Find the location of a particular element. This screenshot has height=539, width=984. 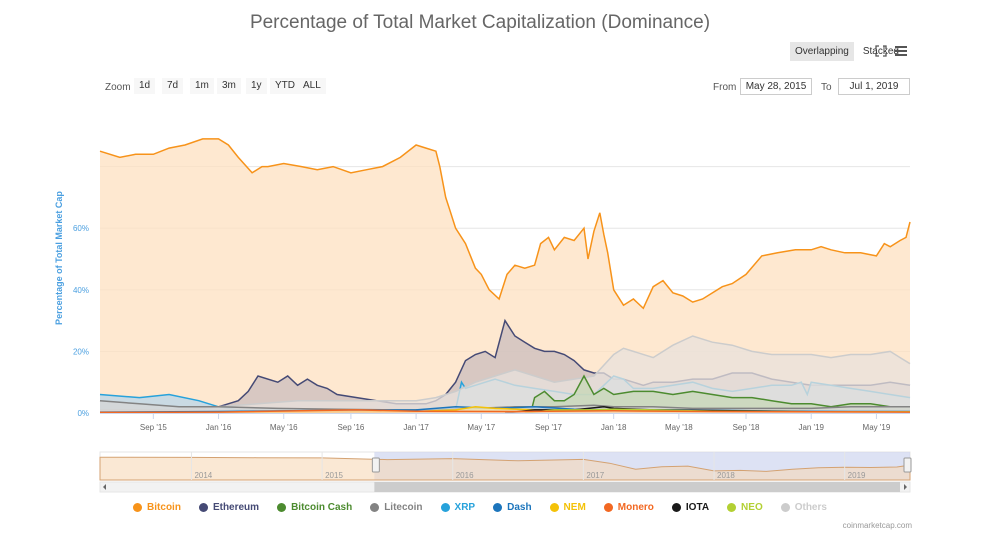

navigator-year-label: 2018 is located at coordinates (726, 475).